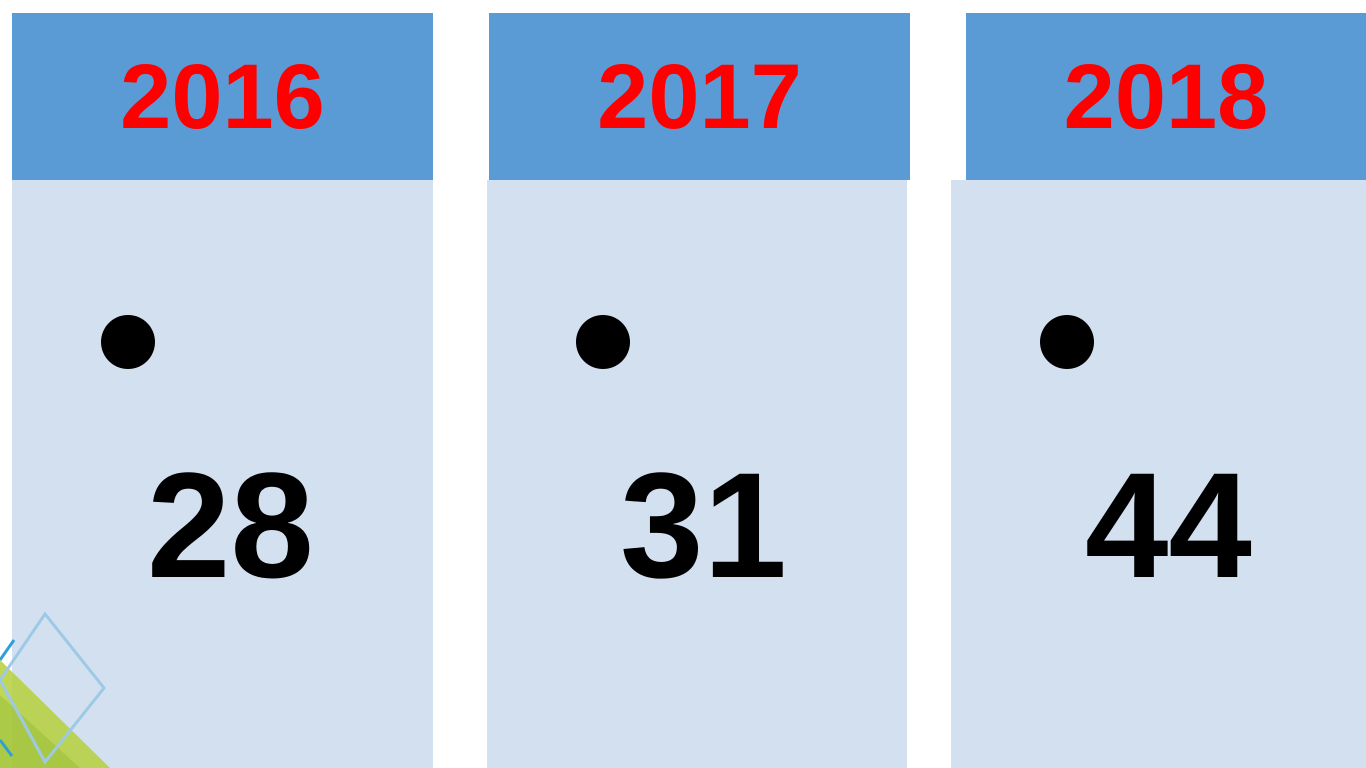  I want to click on year: 2016, so click(222, 96).